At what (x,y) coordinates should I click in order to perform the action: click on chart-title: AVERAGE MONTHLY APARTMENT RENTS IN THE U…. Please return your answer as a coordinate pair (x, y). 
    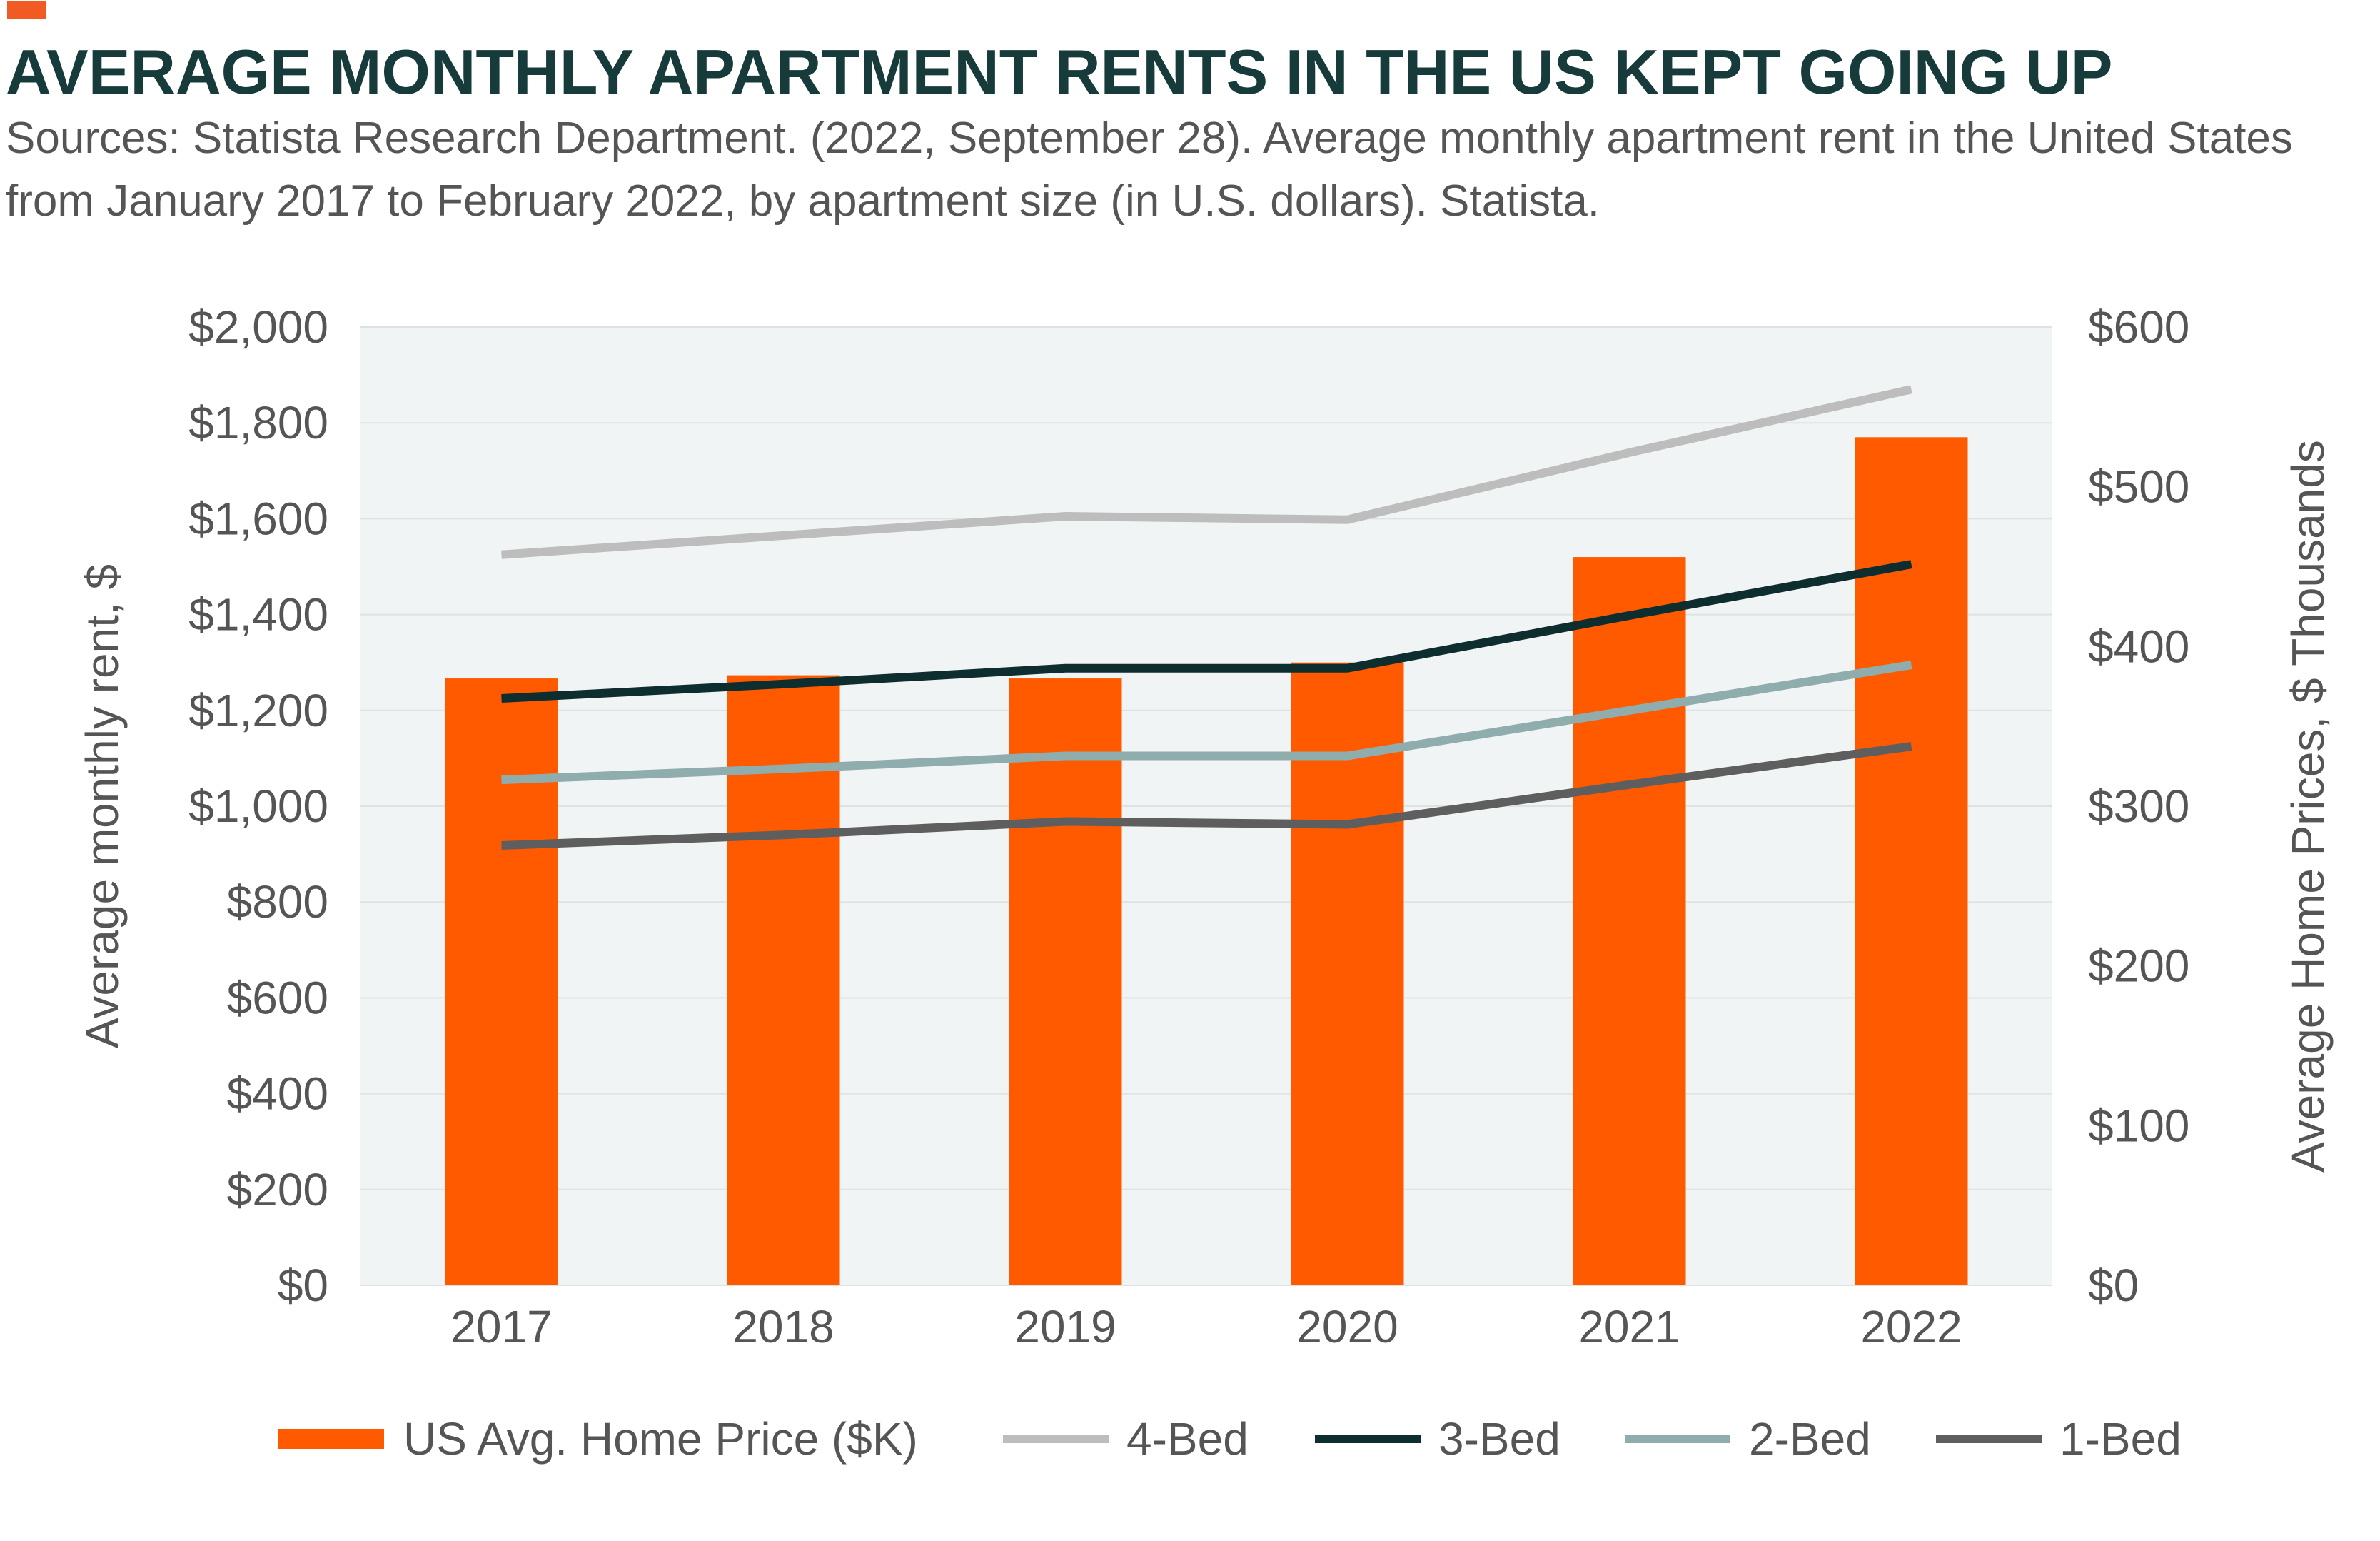
    Looking at the image, I should click on (1059, 71).